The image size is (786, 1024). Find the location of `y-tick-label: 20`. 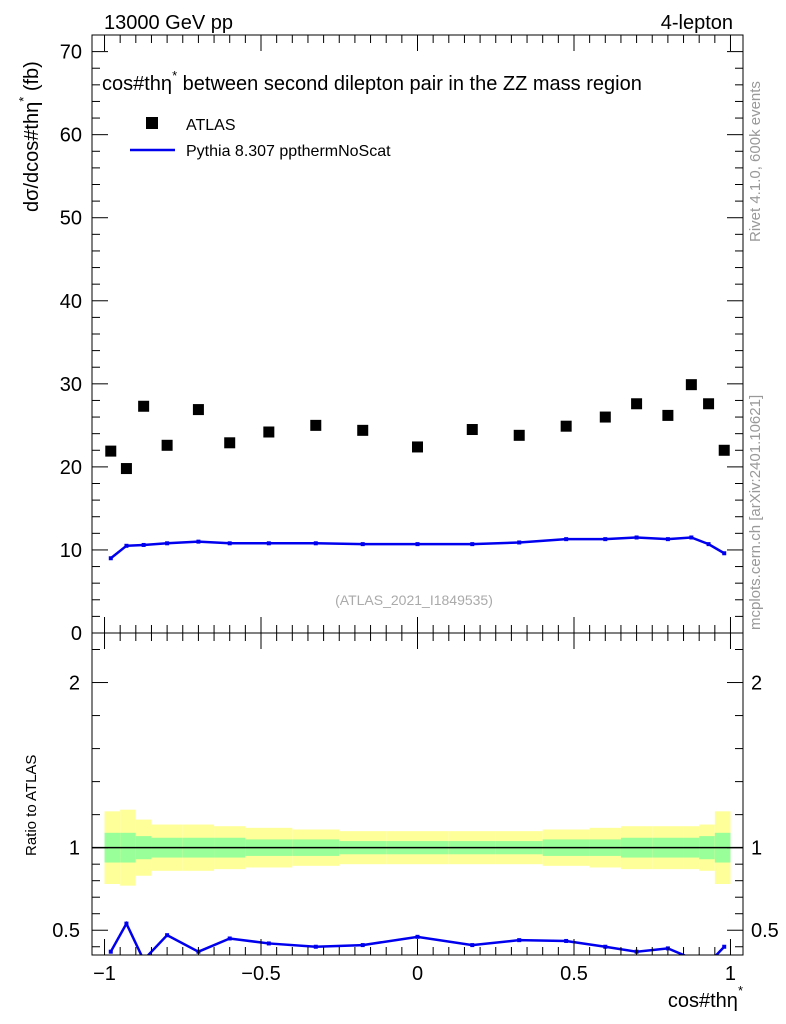

y-tick-label: 20 is located at coordinates (71, 468).